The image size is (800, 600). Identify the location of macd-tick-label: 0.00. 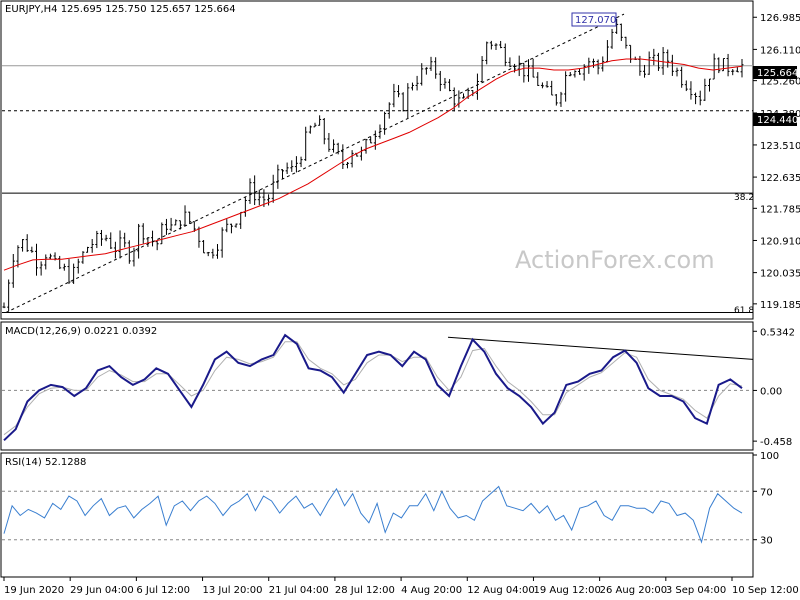
(771, 391).